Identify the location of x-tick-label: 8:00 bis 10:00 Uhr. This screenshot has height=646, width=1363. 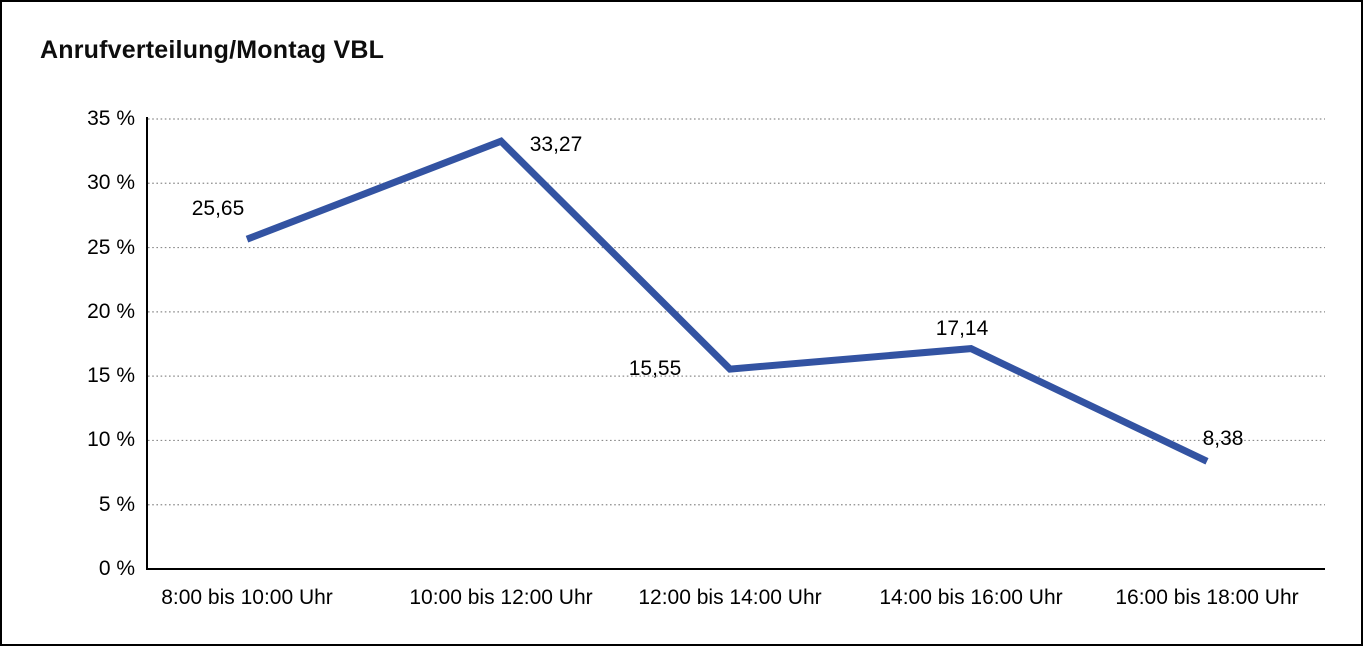
(247, 597).